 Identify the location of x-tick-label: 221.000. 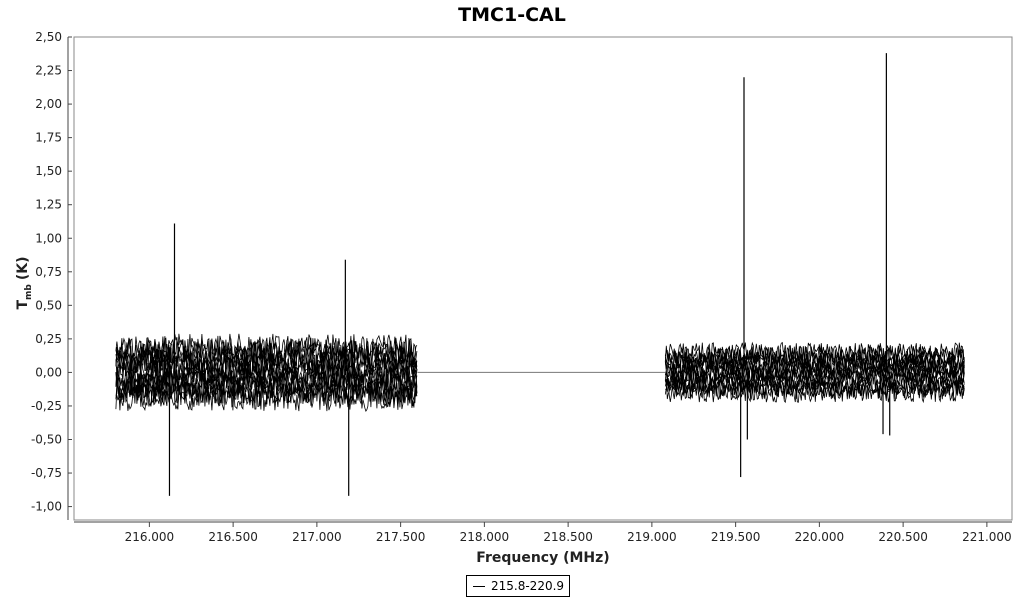
(987, 537).